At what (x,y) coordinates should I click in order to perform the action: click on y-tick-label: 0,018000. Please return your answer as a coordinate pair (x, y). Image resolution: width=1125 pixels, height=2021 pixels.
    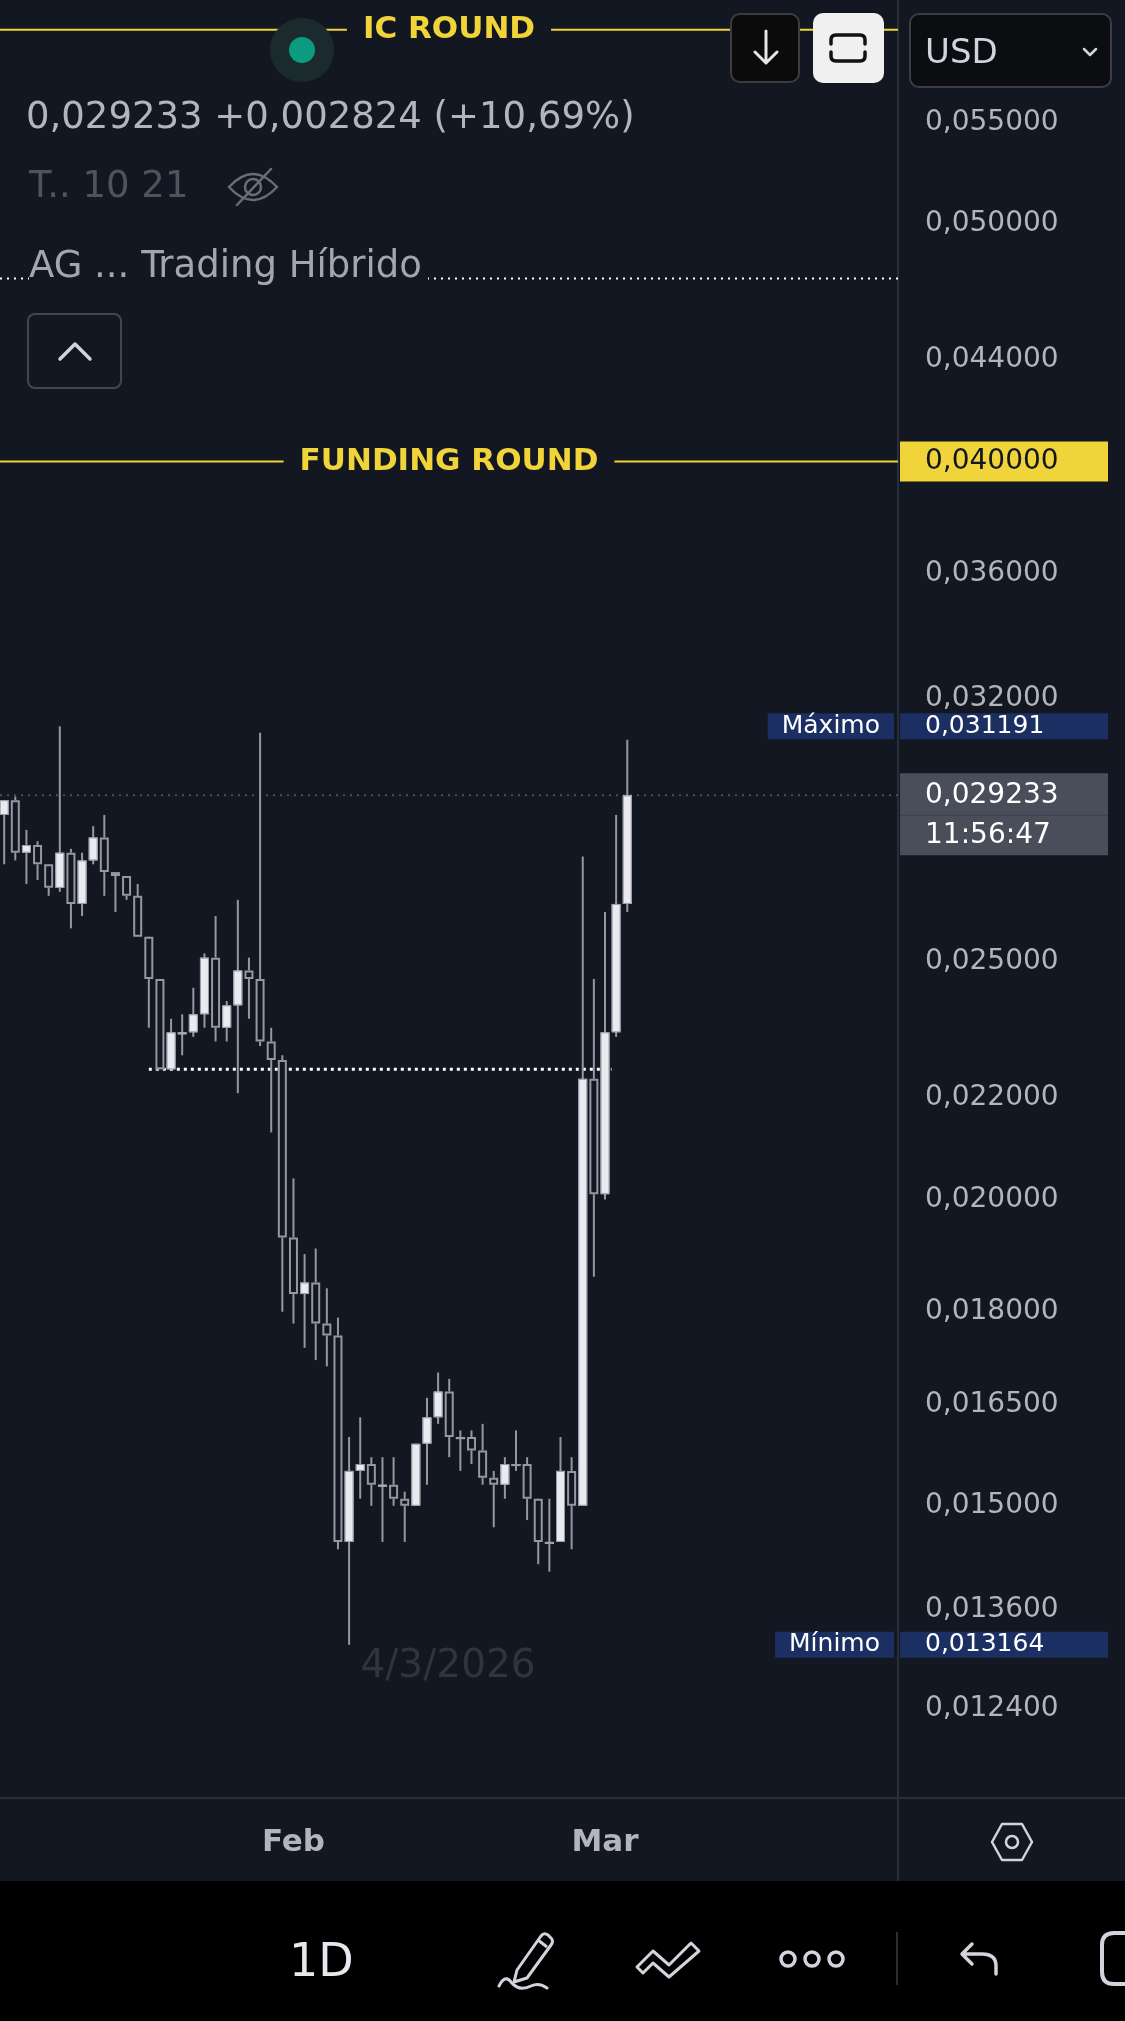
    Looking at the image, I should click on (992, 1309).